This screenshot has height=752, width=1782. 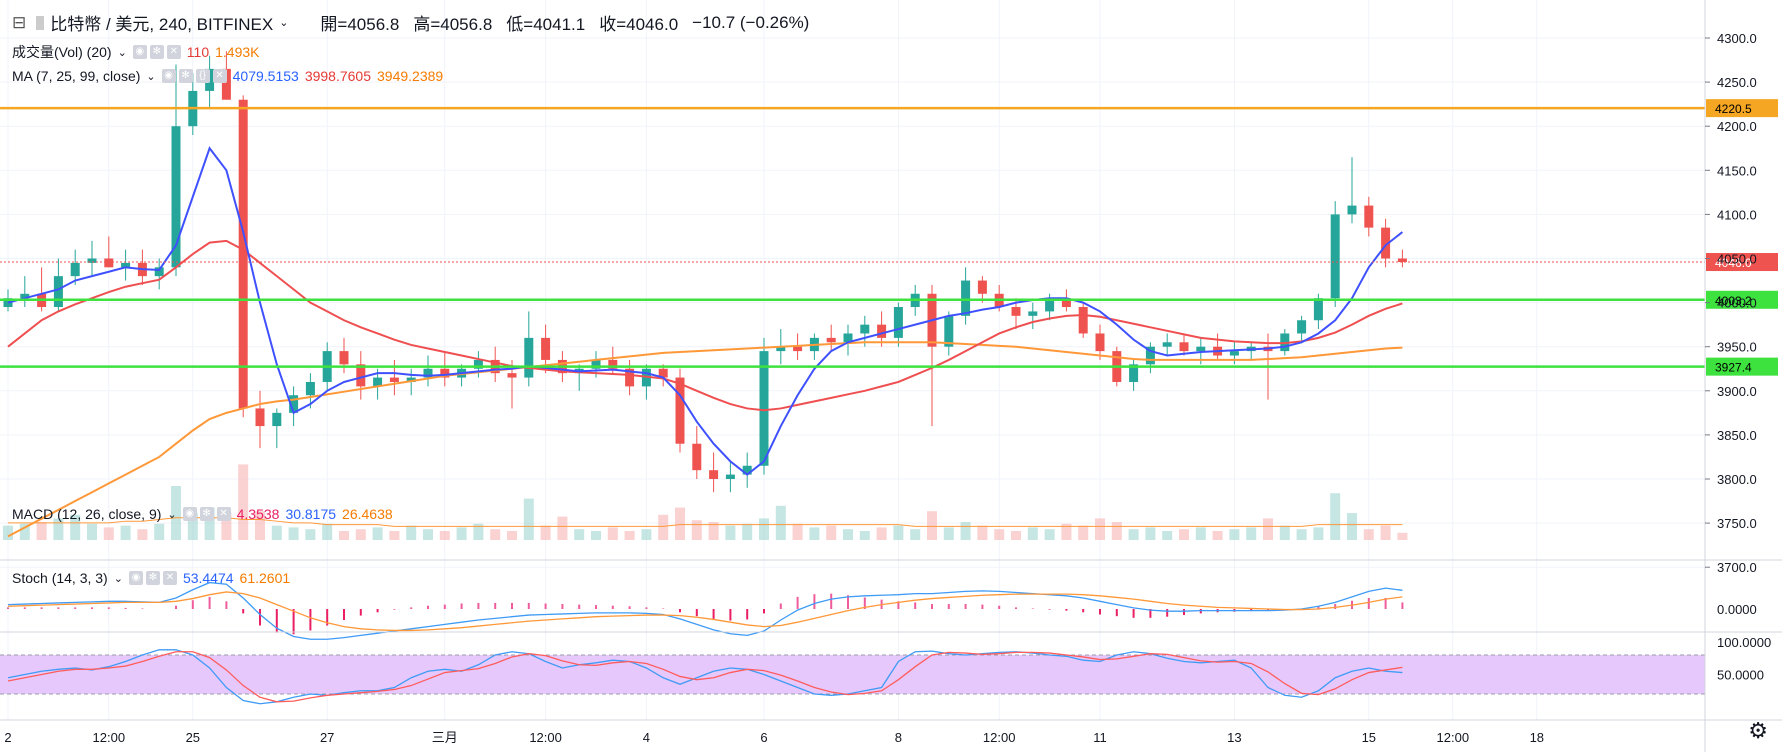 I want to click on time-tick-label: 6, so click(x=763, y=737).